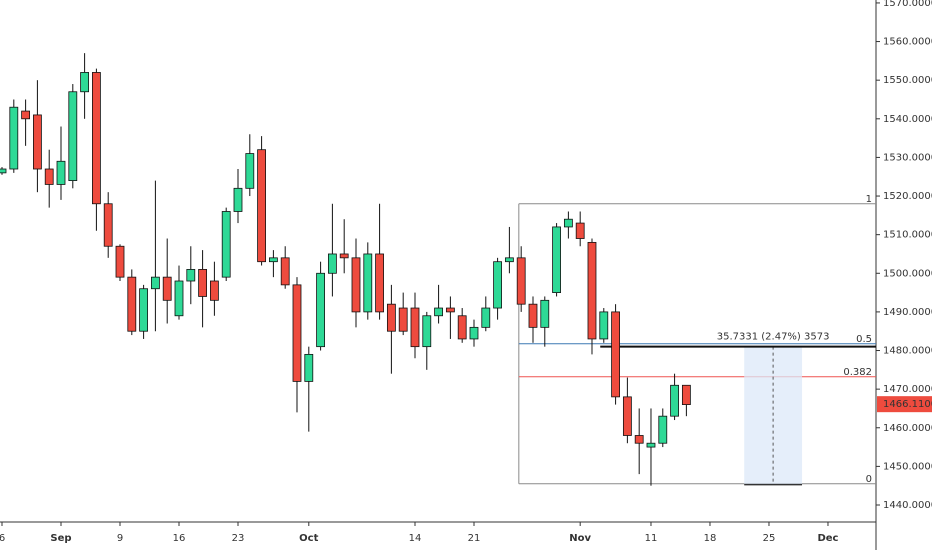 This screenshot has width=932, height=550. Describe the element at coordinates (769, 538) in the screenshot. I see `x-tick-label: 25` at that location.